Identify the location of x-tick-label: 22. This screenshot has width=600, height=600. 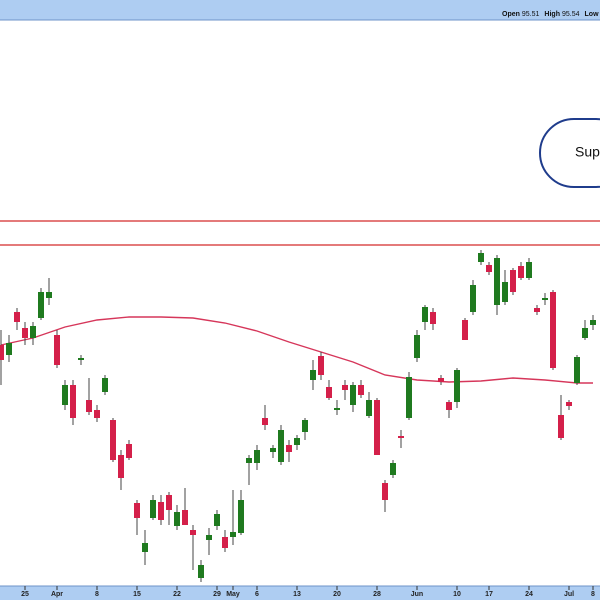
(177, 594).